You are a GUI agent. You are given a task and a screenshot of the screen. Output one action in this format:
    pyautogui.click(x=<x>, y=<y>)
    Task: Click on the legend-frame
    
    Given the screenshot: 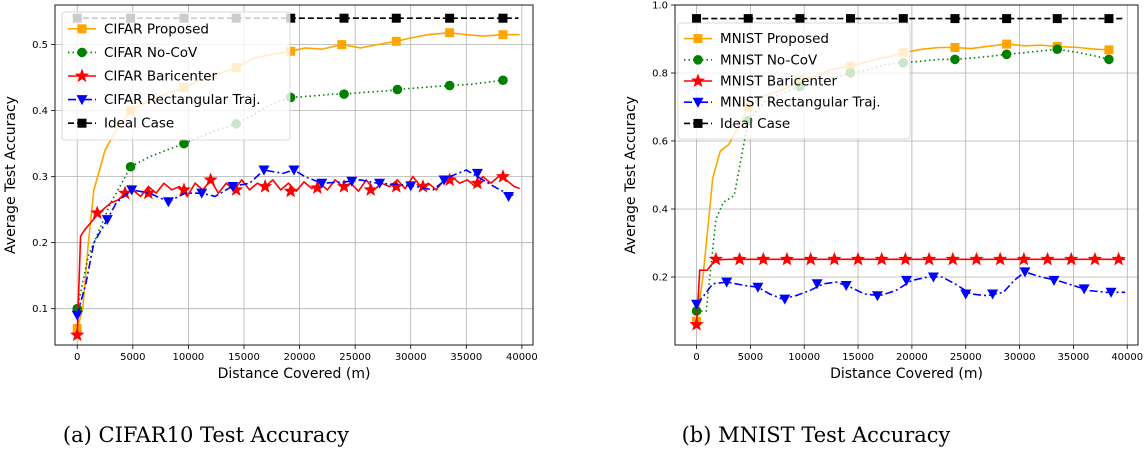 What is the action you would take?
    pyautogui.click(x=794, y=81)
    